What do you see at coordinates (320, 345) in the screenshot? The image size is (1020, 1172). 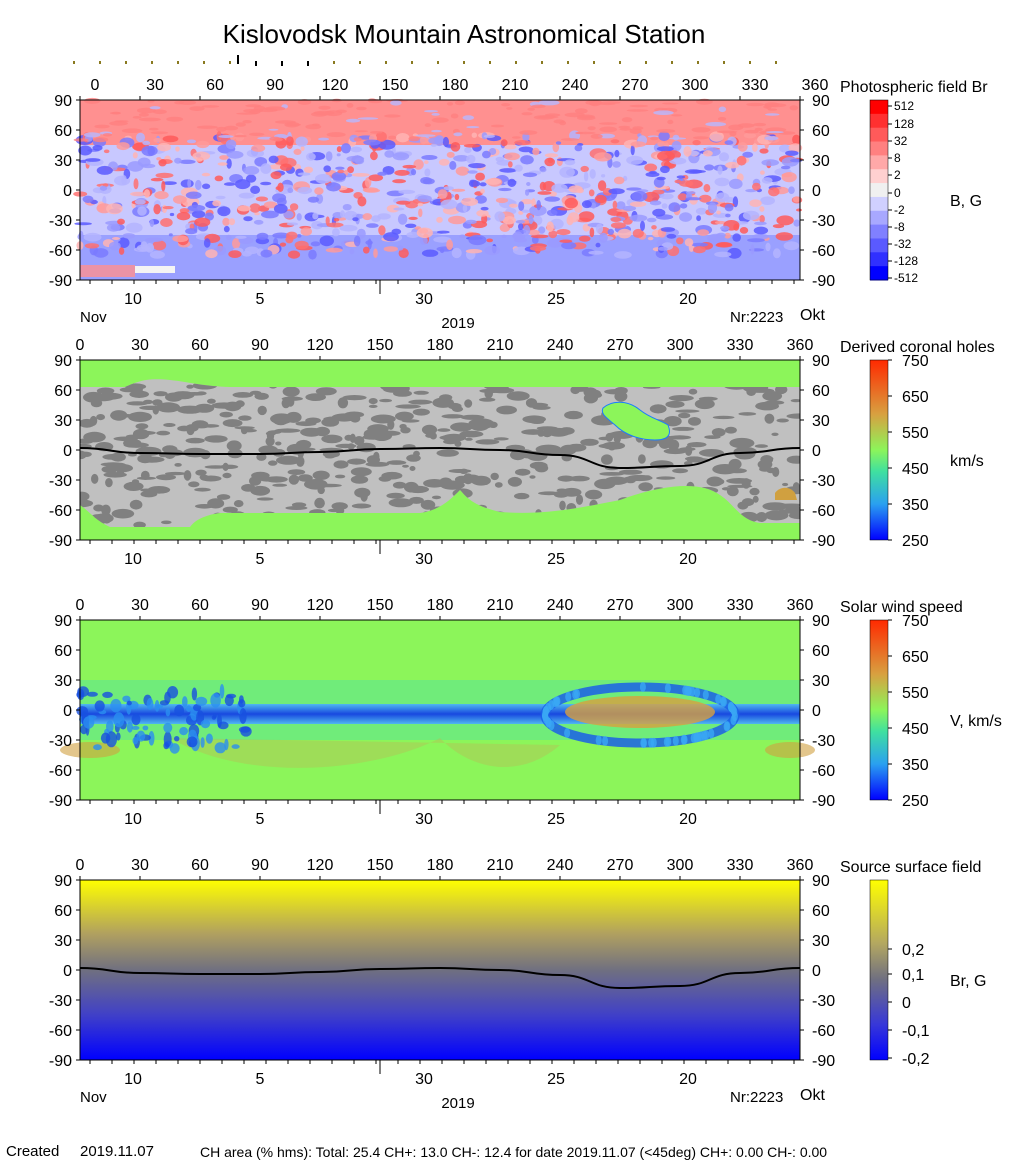 I see `x-tick-label: 120` at bounding box center [320, 345].